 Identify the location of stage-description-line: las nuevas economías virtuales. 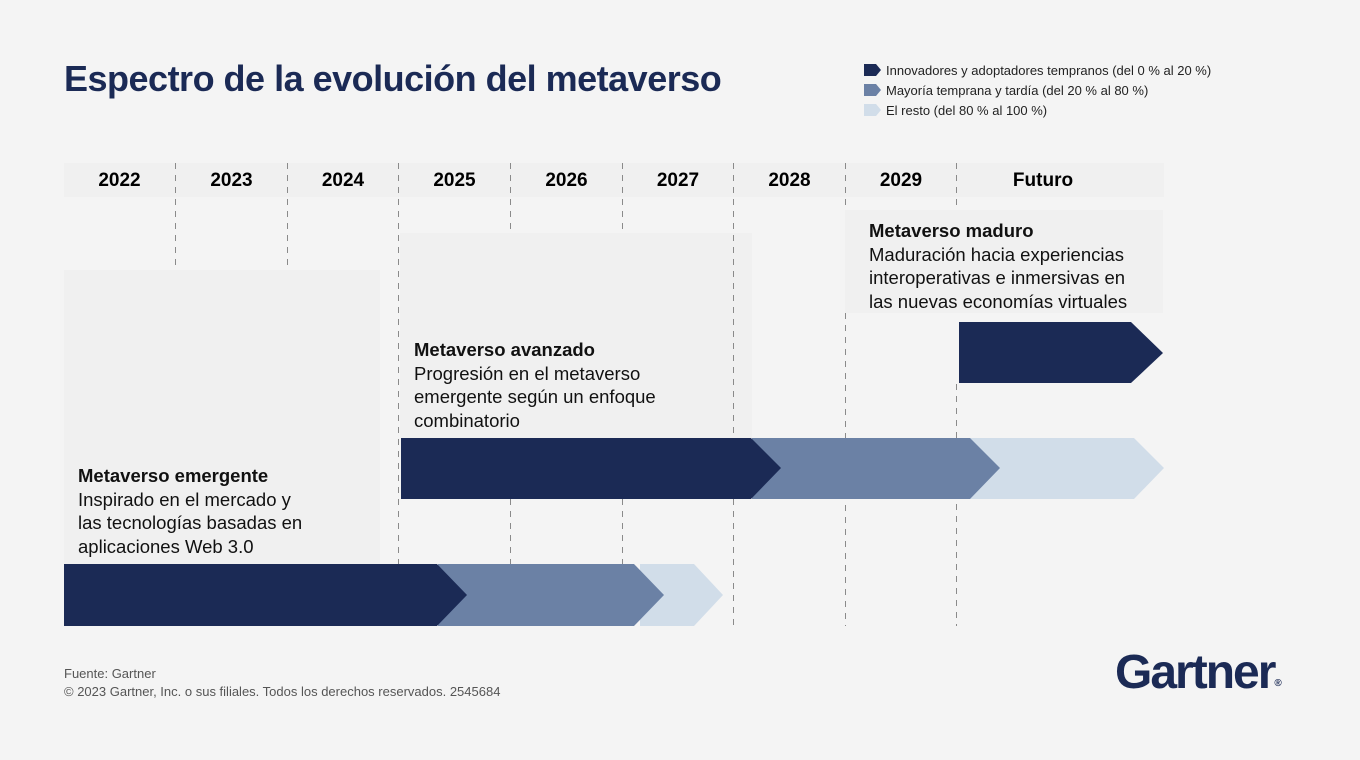
(998, 301).